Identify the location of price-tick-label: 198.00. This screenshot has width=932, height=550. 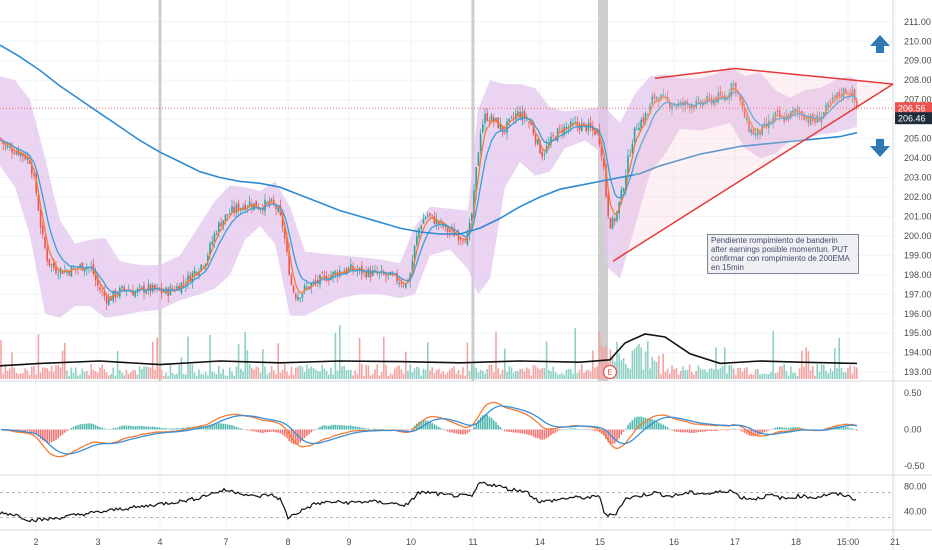
(918, 275).